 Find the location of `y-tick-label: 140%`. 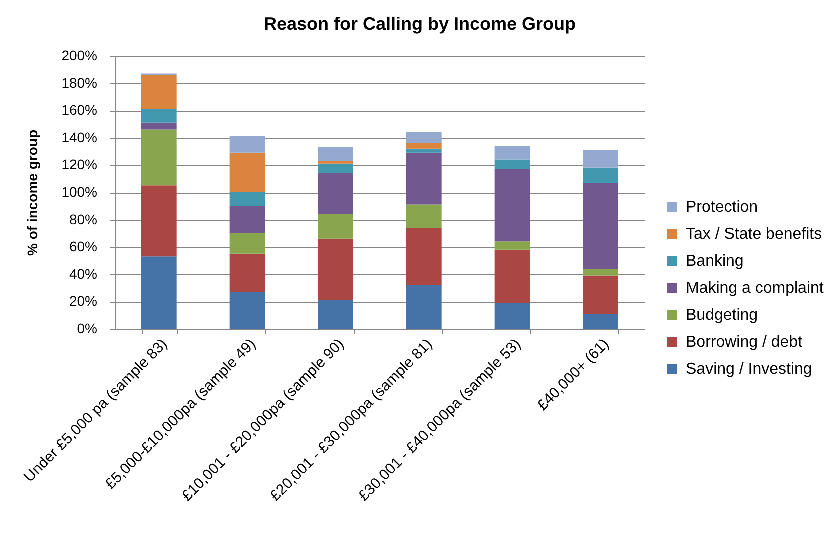

y-tick-label: 140% is located at coordinates (80, 137).